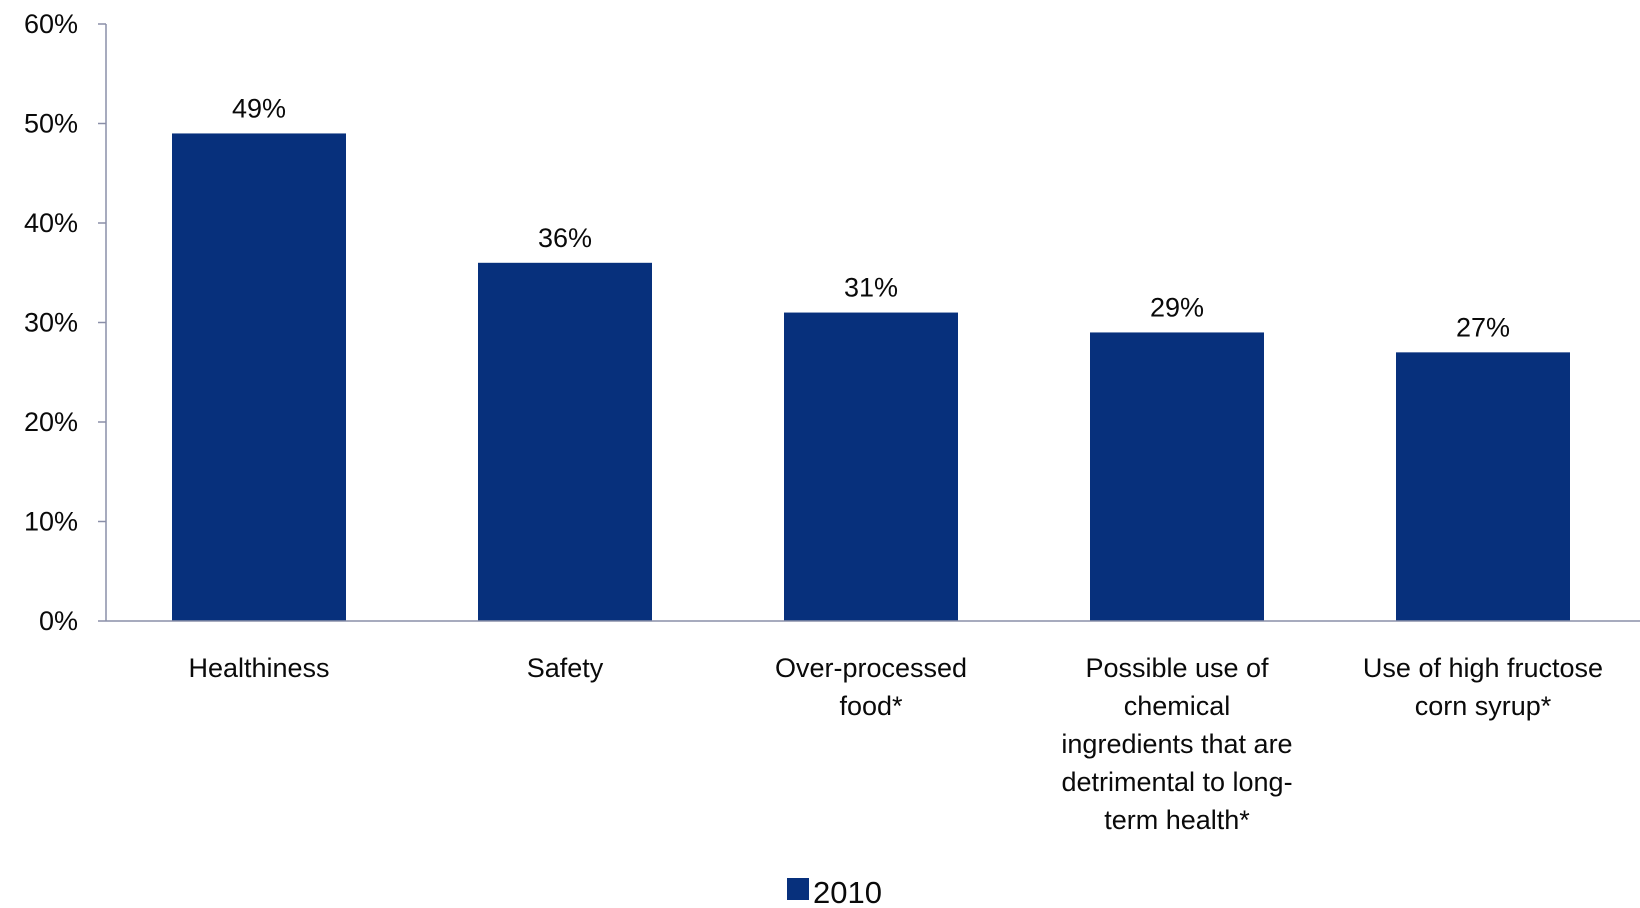 This screenshot has height=908, width=1640. Describe the element at coordinates (1177, 820) in the screenshot. I see `category-label: term health*` at that location.